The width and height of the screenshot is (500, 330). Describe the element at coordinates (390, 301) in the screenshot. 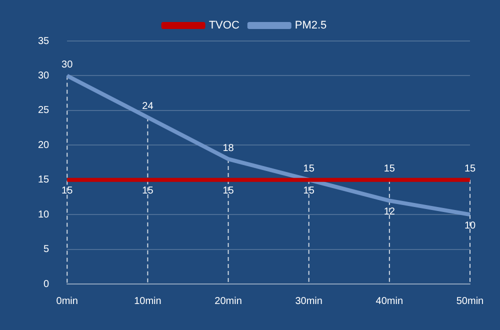

I see `x-tick-label: 40min` at that location.